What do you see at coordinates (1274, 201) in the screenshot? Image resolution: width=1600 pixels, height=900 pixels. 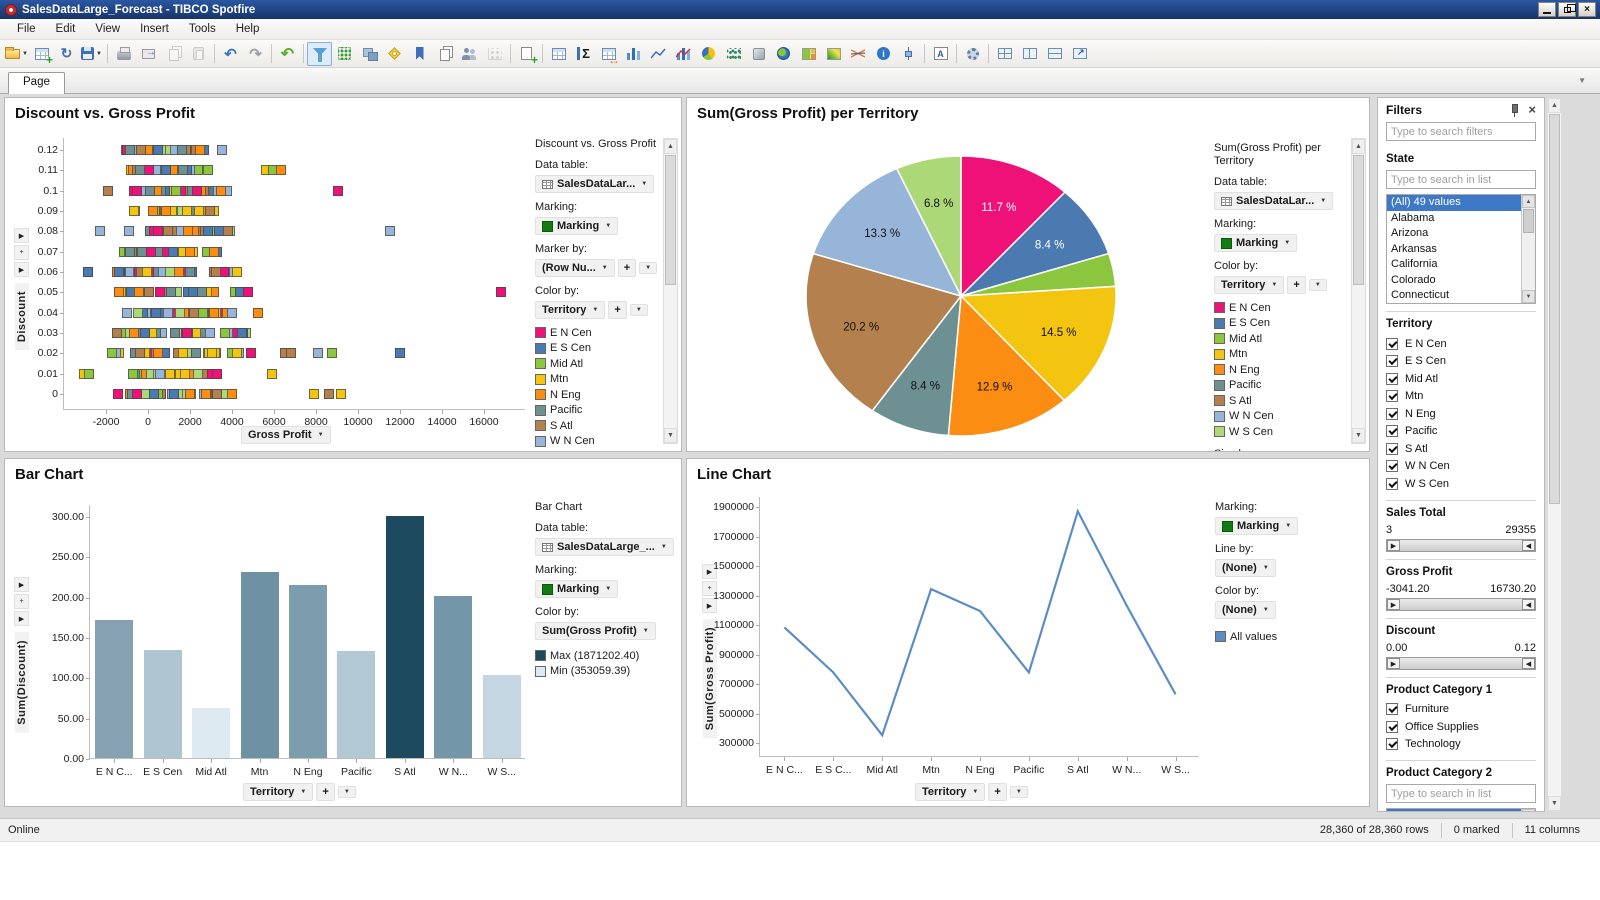 I see `data-table-dropdown: SalesDataLar... ▼` at bounding box center [1274, 201].